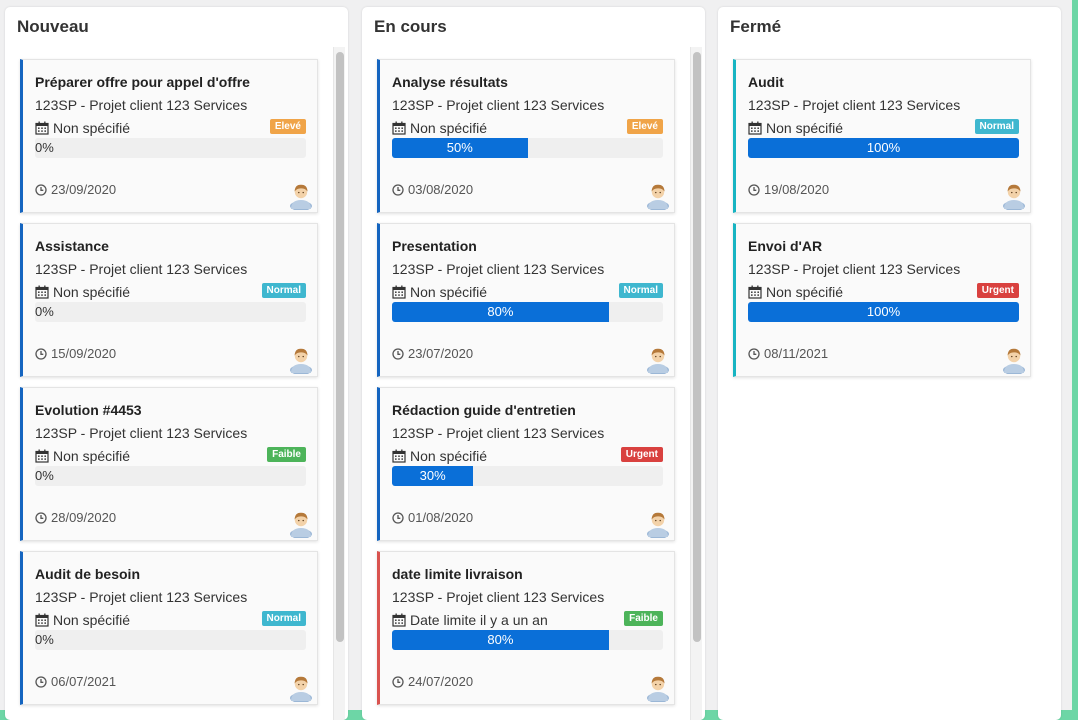 This screenshot has height=720, width=1078. I want to click on task-date: 23/07/2020, so click(432, 353).